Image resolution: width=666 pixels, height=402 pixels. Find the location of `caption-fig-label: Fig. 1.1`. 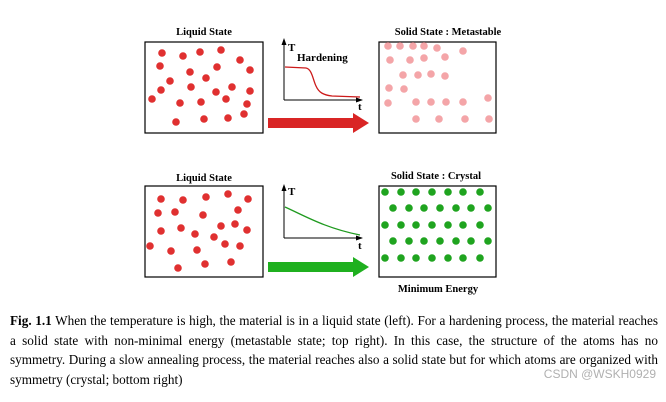

caption-fig-label: Fig. 1.1 is located at coordinates (31, 320).